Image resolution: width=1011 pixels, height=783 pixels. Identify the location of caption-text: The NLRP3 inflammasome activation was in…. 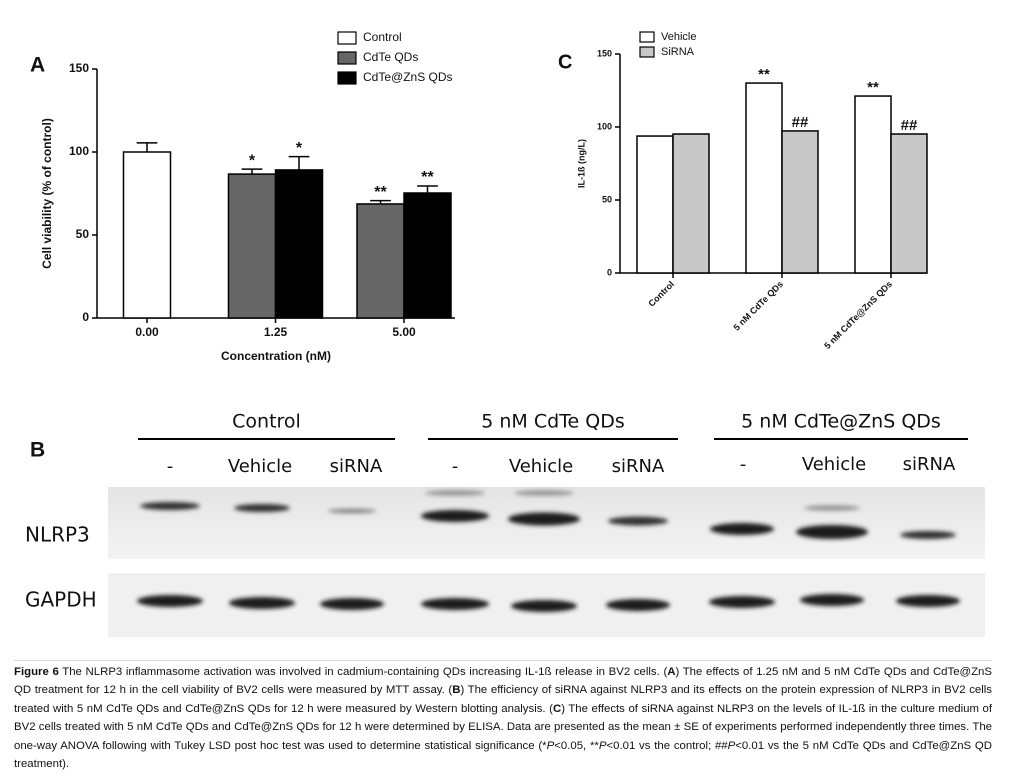
(363, 672).